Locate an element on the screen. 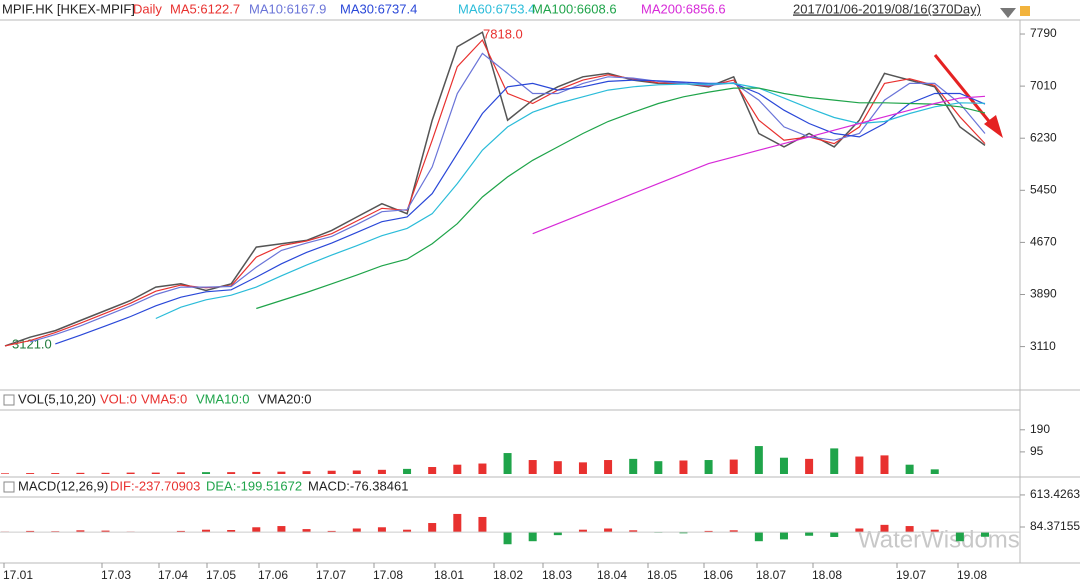  y-tick-label: 3890 is located at coordinates (1043, 294).